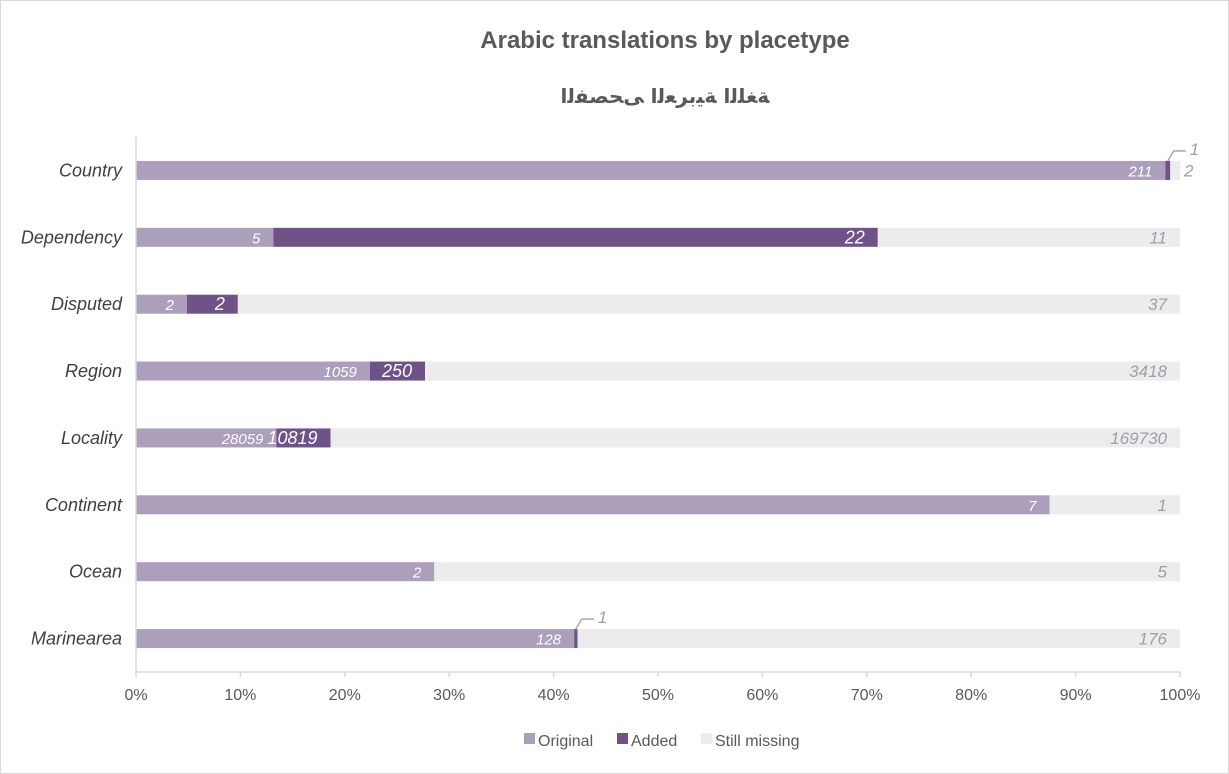  Describe the element at coordinates (803, 371) in the screenshot. I see `bar-region-still-missing` at that location.